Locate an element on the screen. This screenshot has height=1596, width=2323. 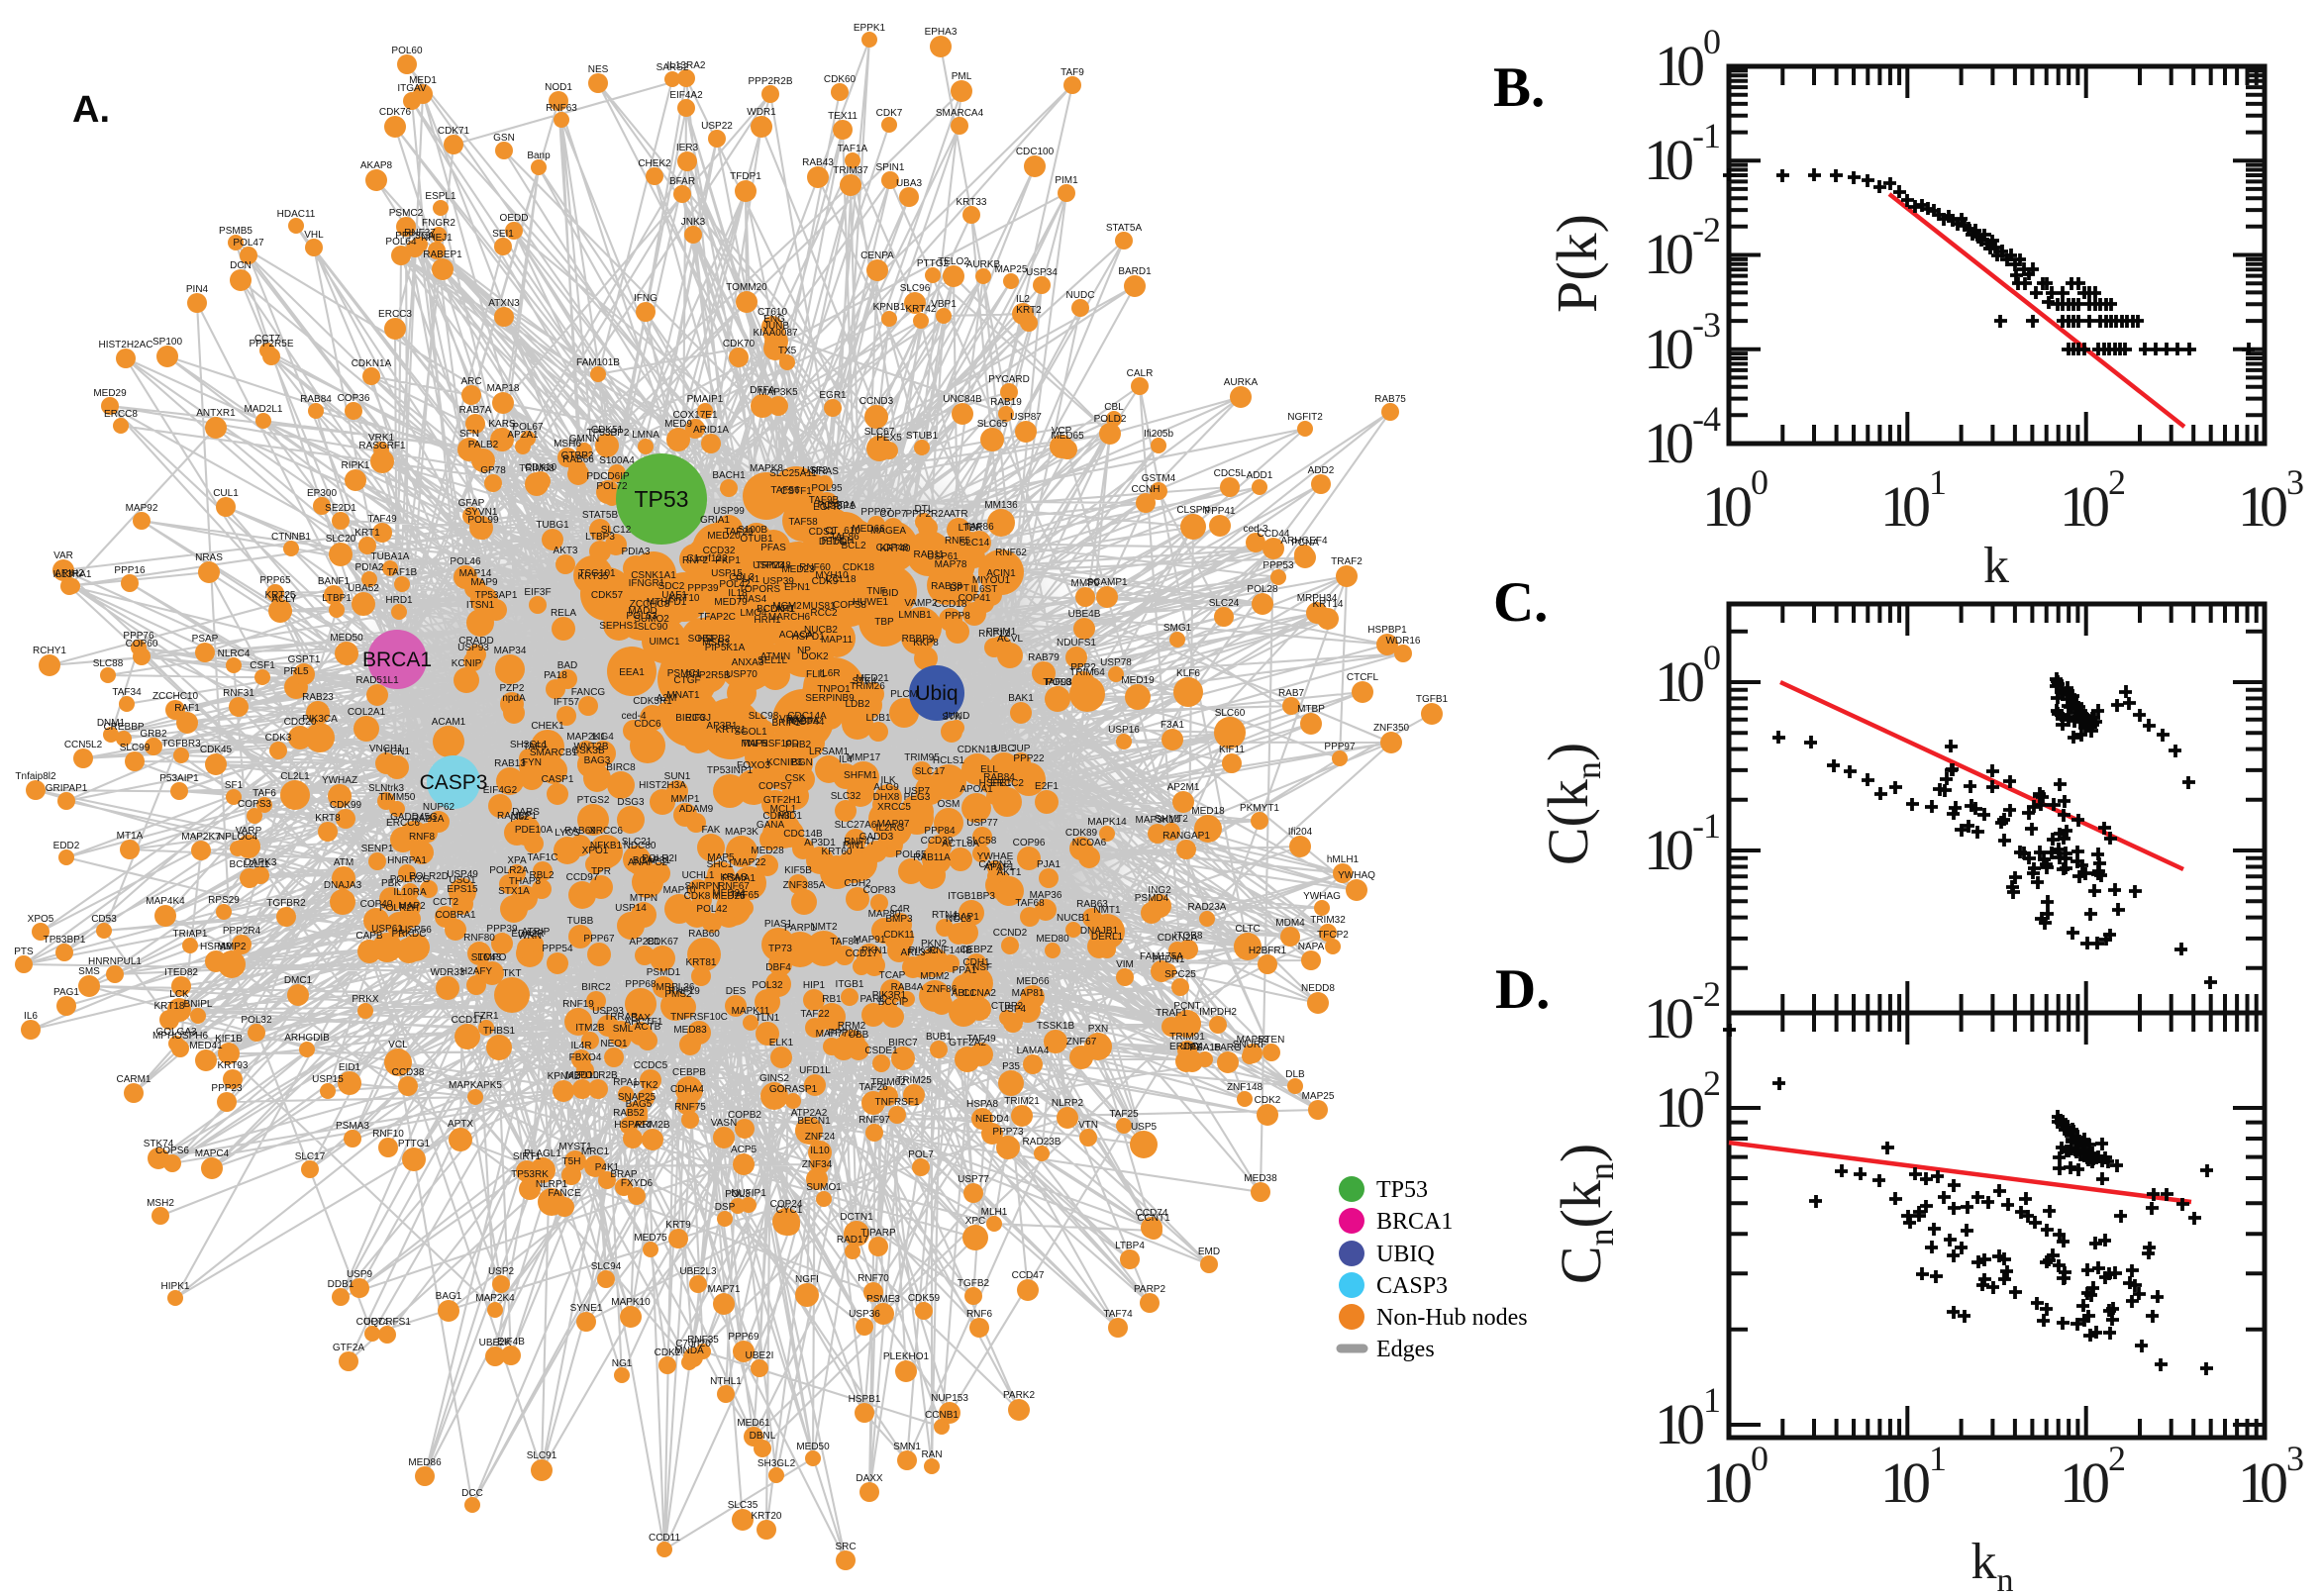
svg-text: FBXO4 is located at coordinates (586, 1057).